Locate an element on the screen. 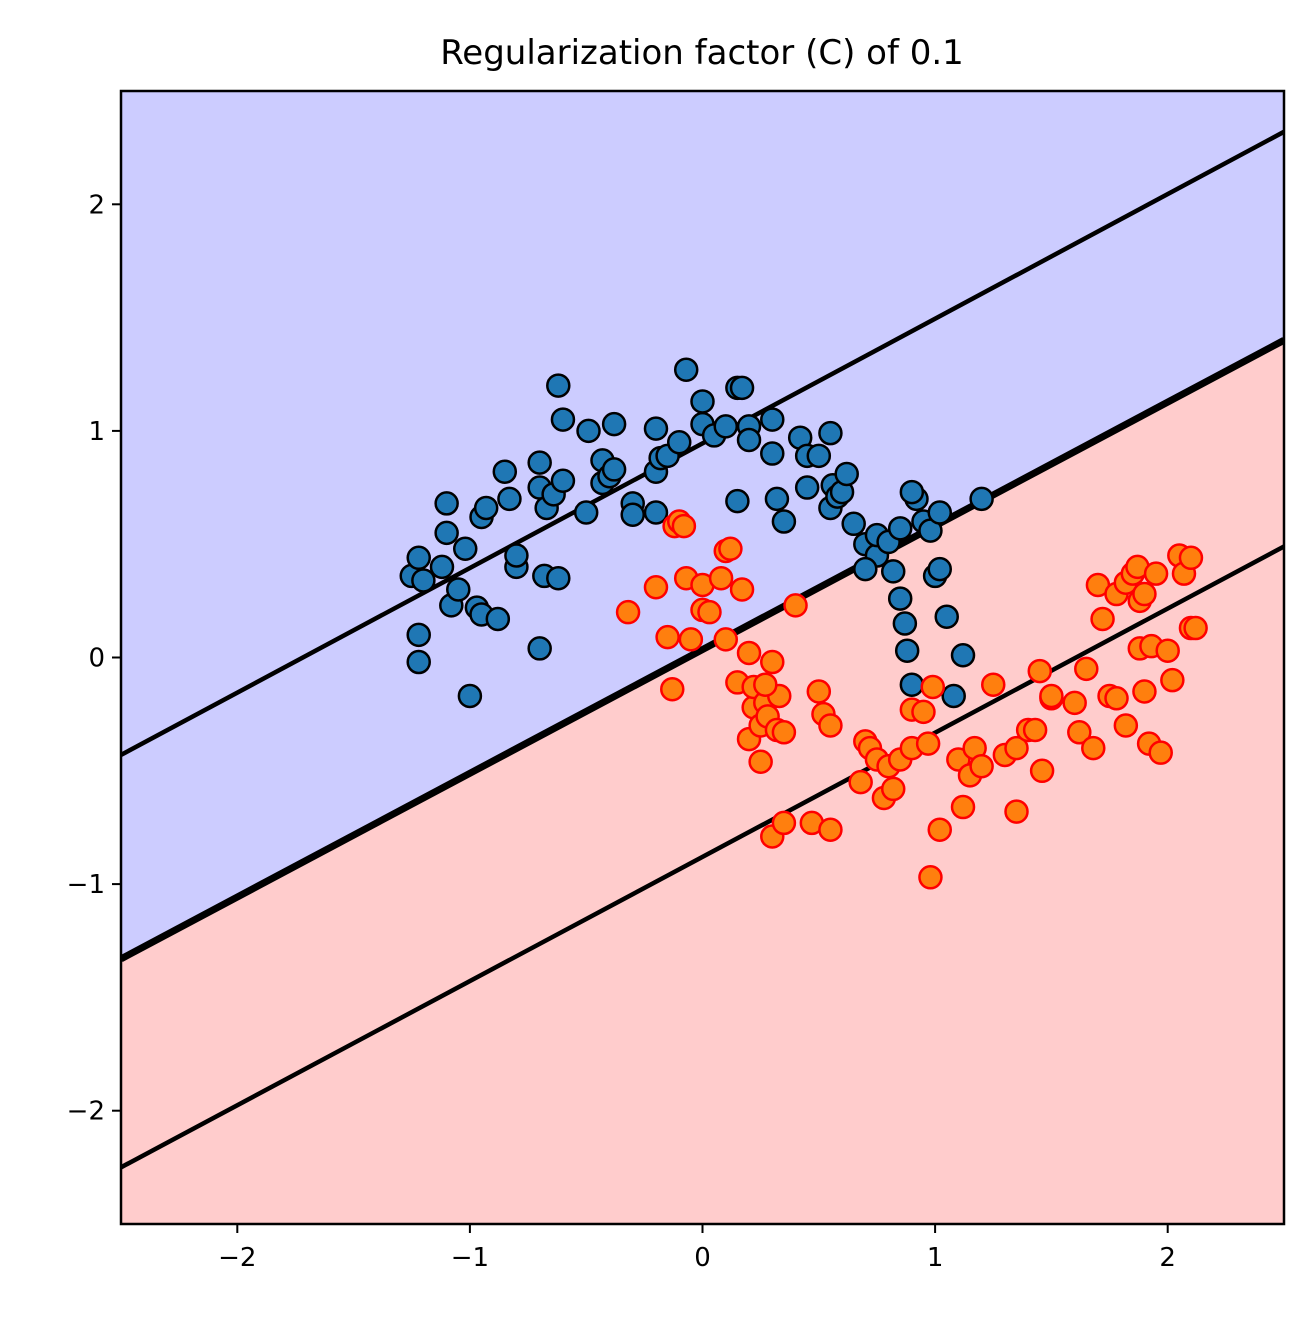 The image size is (1313, 1324). chart-title: Regularization factor (C) of 0.1 is located at coordinates (702, 53).